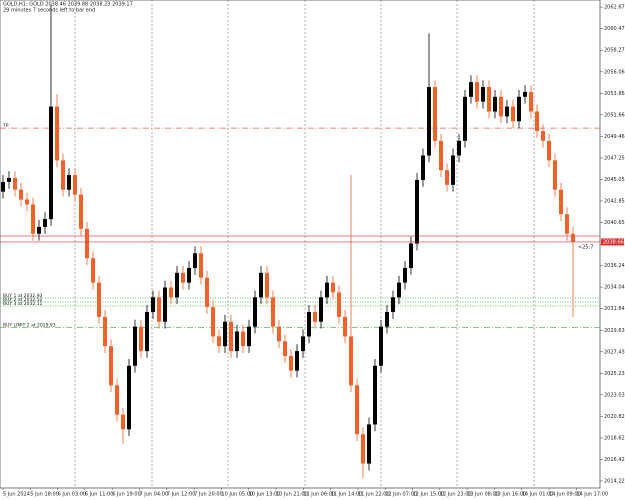 The height and width of the screenshot is (500, 625). I want to click on x-tick-label: 13 Jun 16:00, so click(510, 495).